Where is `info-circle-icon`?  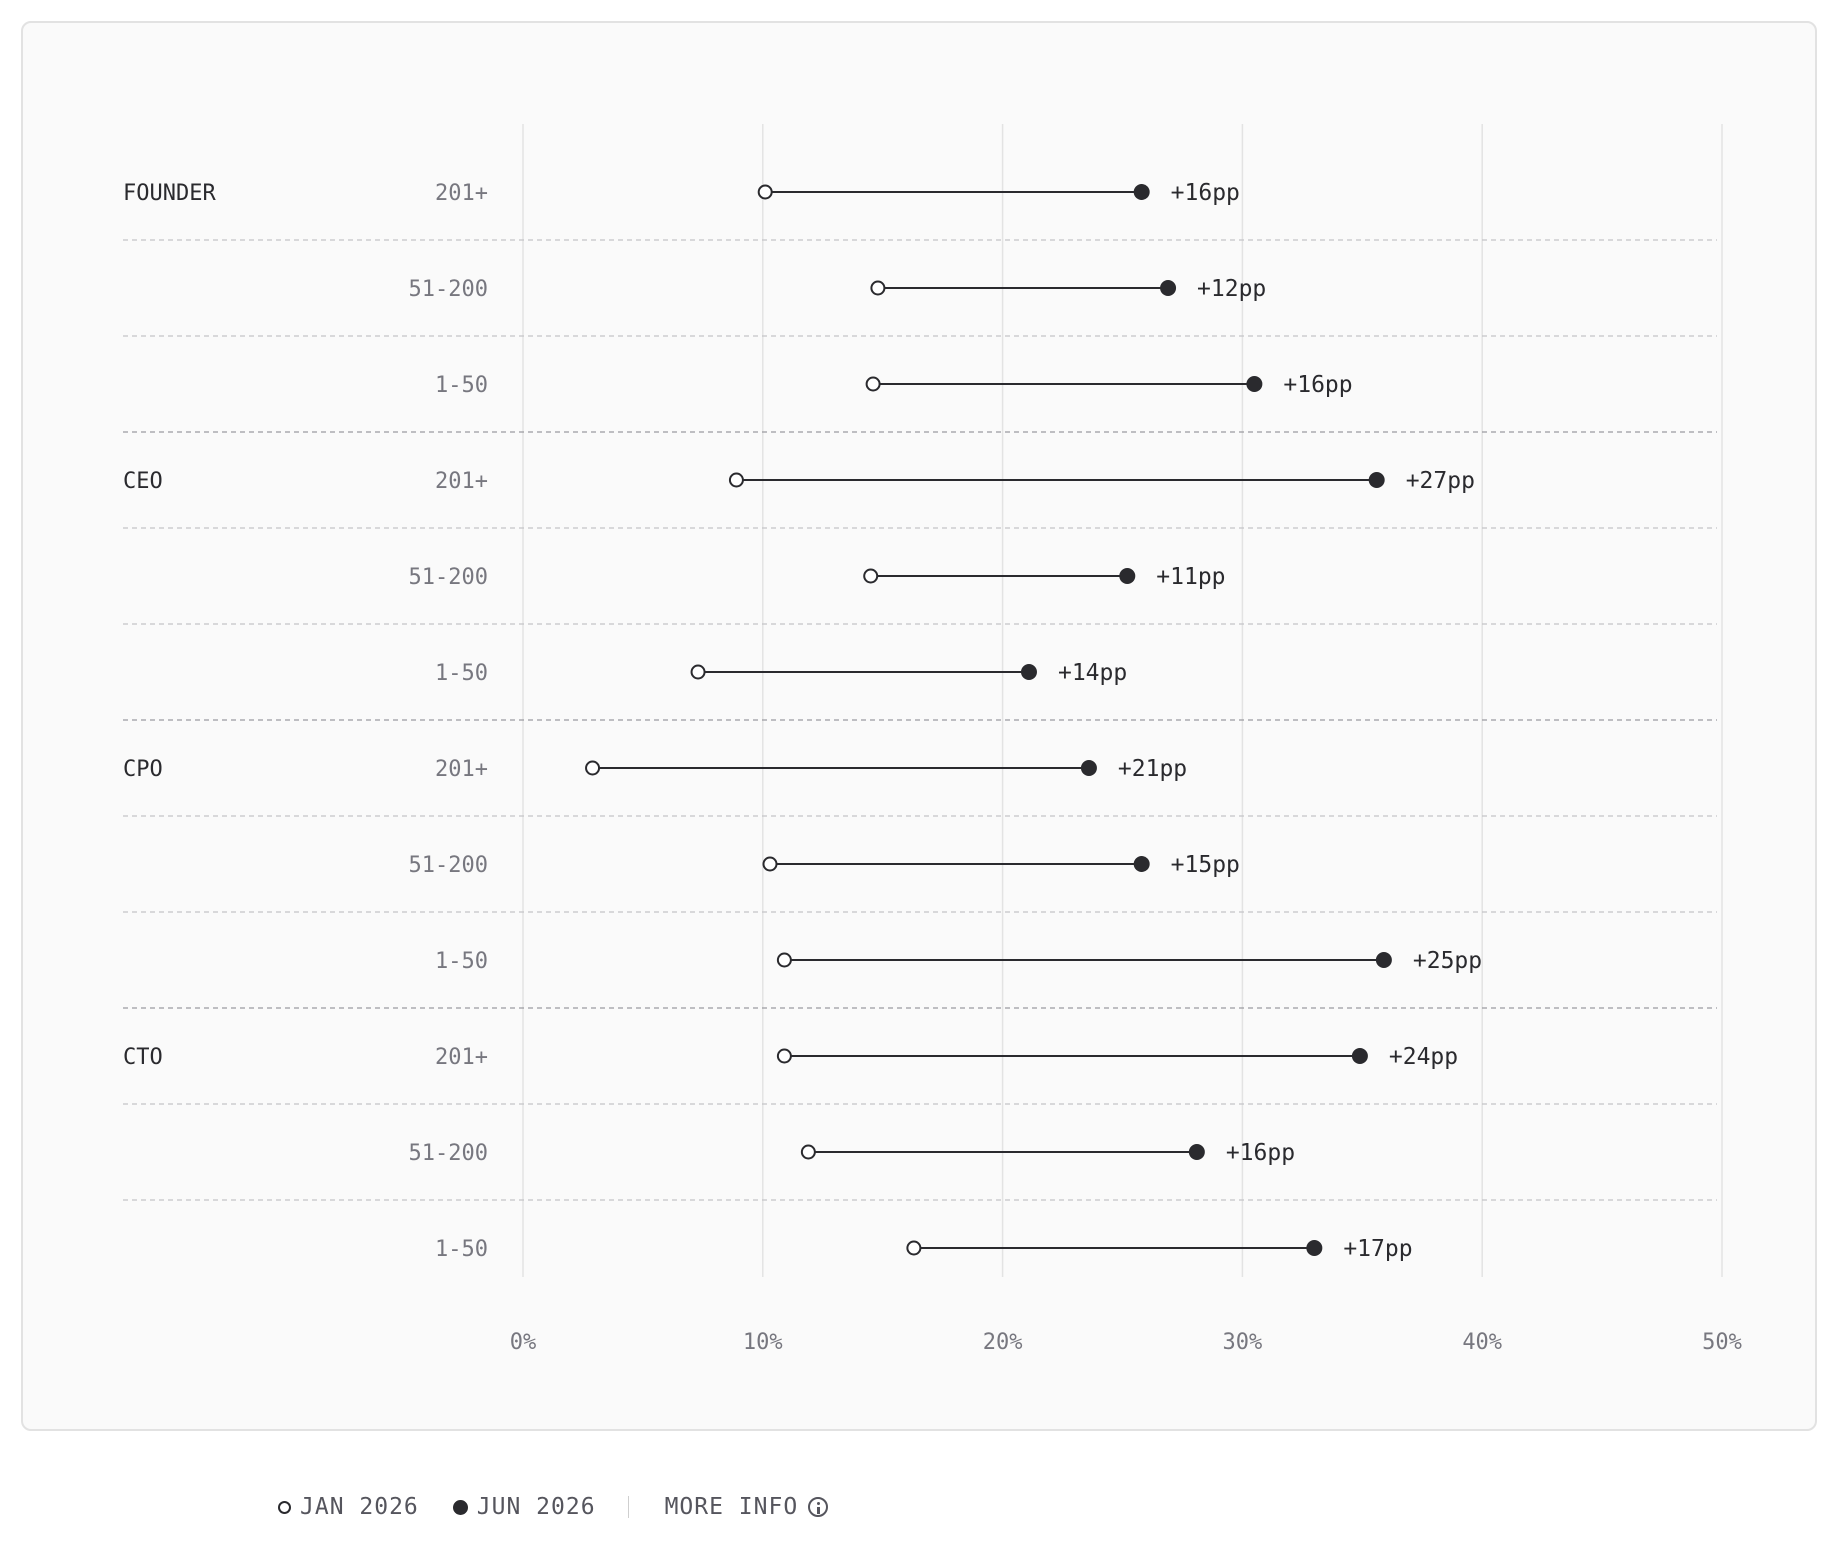 info-circle-icon is located at coordinates (818, 1507).